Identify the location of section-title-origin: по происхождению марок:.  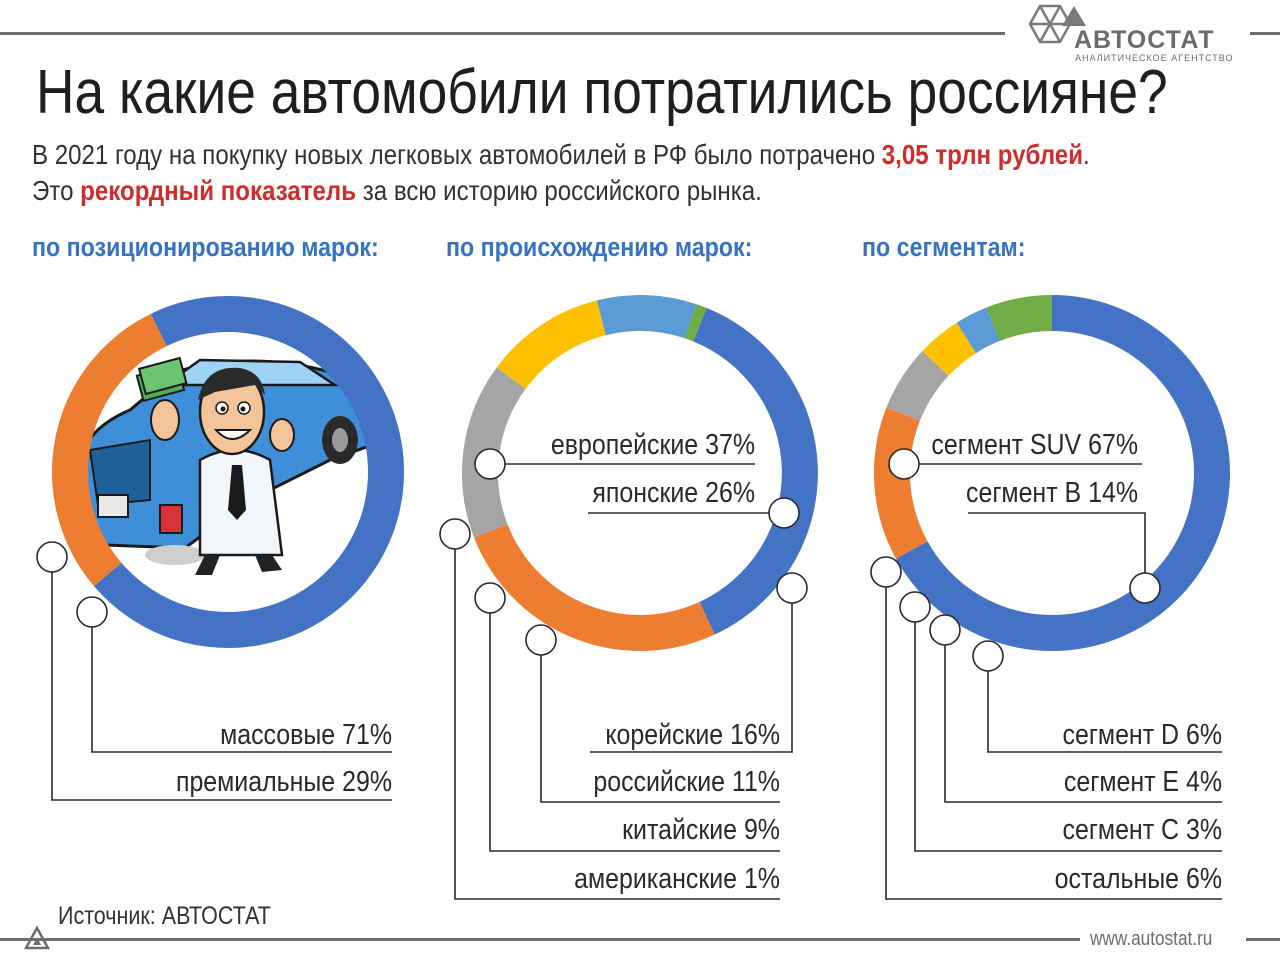
(599, 247).